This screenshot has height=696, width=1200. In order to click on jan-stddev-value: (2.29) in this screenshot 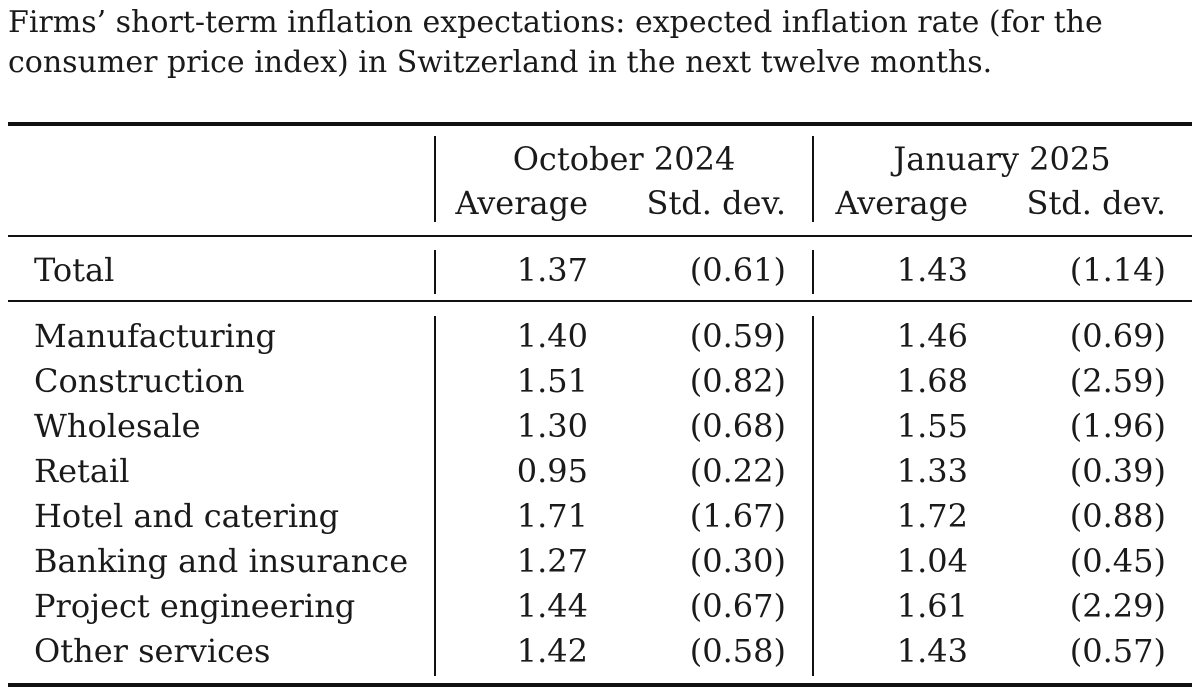, I will do `click(1117, 606)`.